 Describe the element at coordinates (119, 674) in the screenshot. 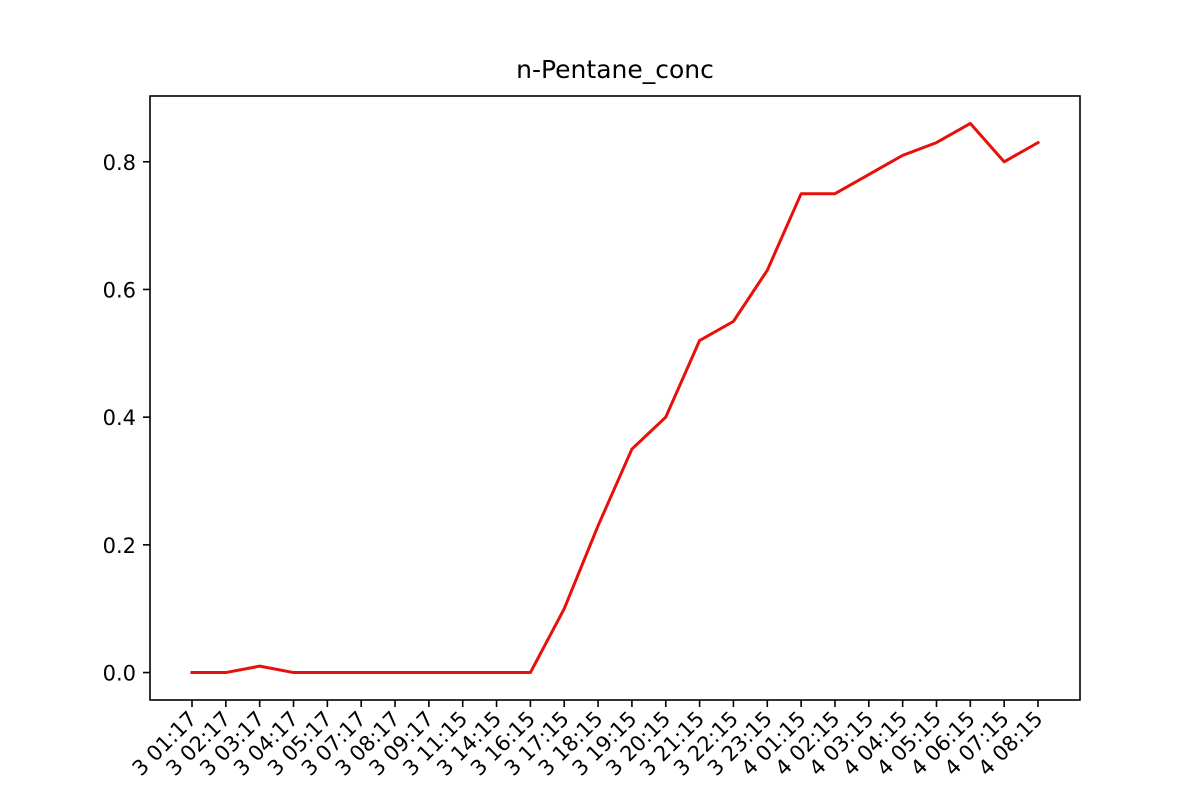

I see `y-tick-label: 0.0` at that location.